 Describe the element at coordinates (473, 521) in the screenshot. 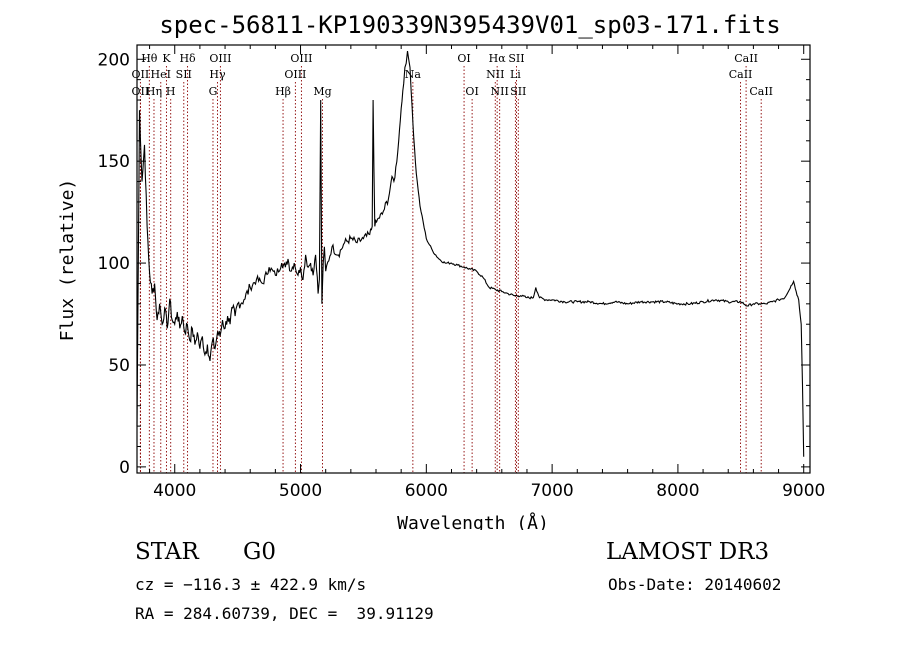

I see `x-axis-label: Wavelength (Å)` at that location.